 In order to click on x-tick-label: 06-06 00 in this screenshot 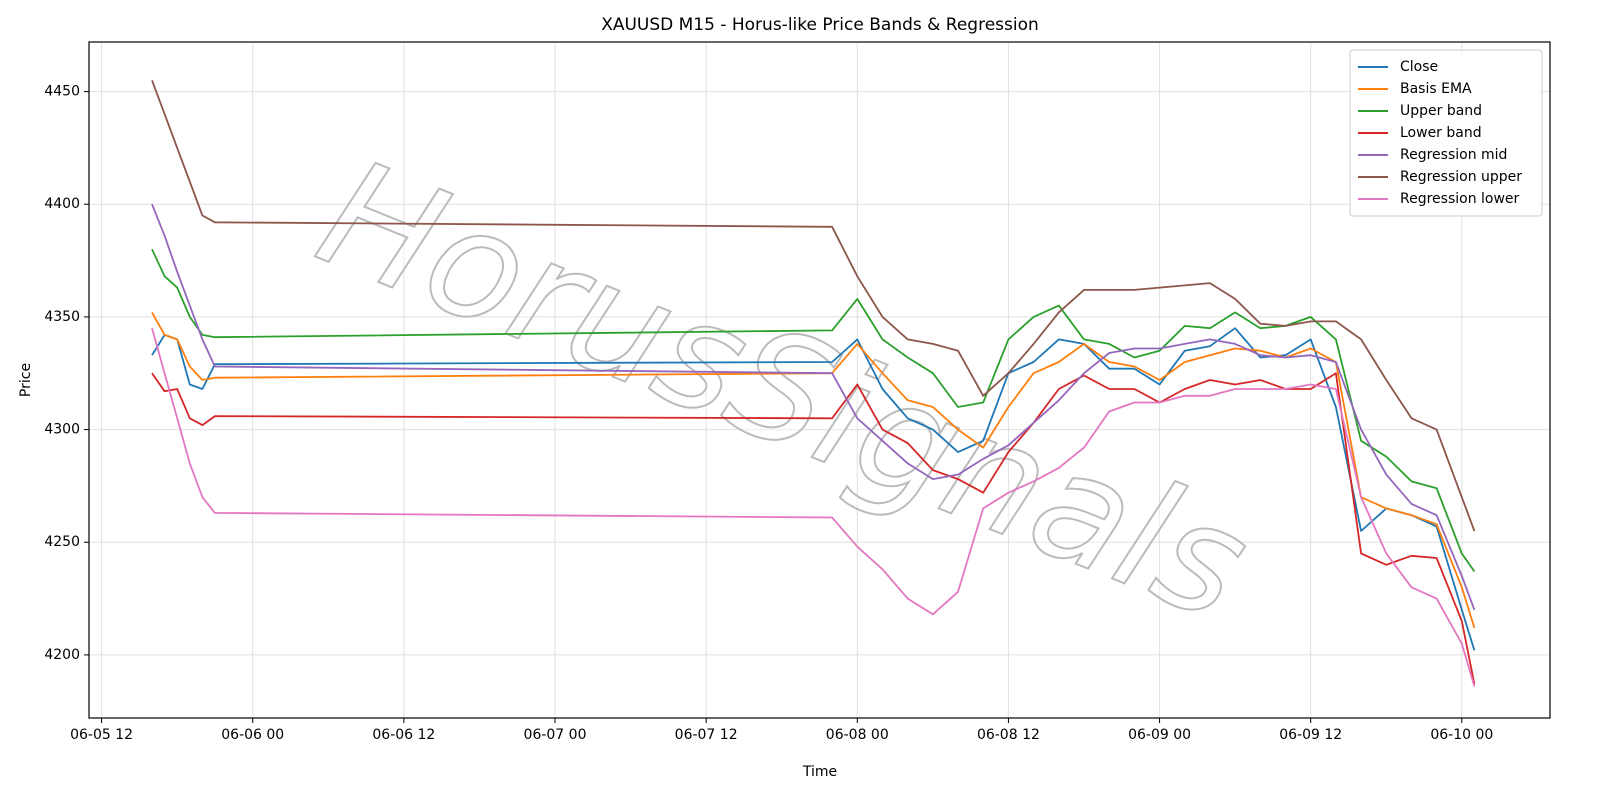, I will do `click(252, 735)`.